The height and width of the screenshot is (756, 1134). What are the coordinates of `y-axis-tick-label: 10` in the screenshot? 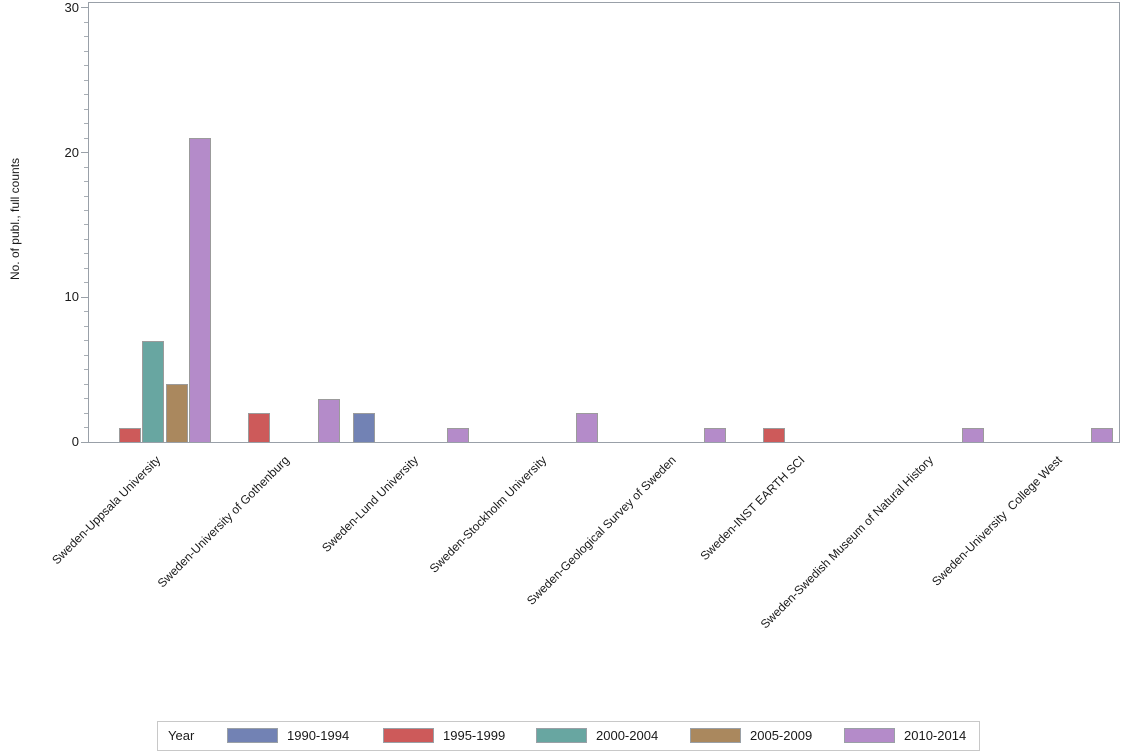 It's located at (71, 297).